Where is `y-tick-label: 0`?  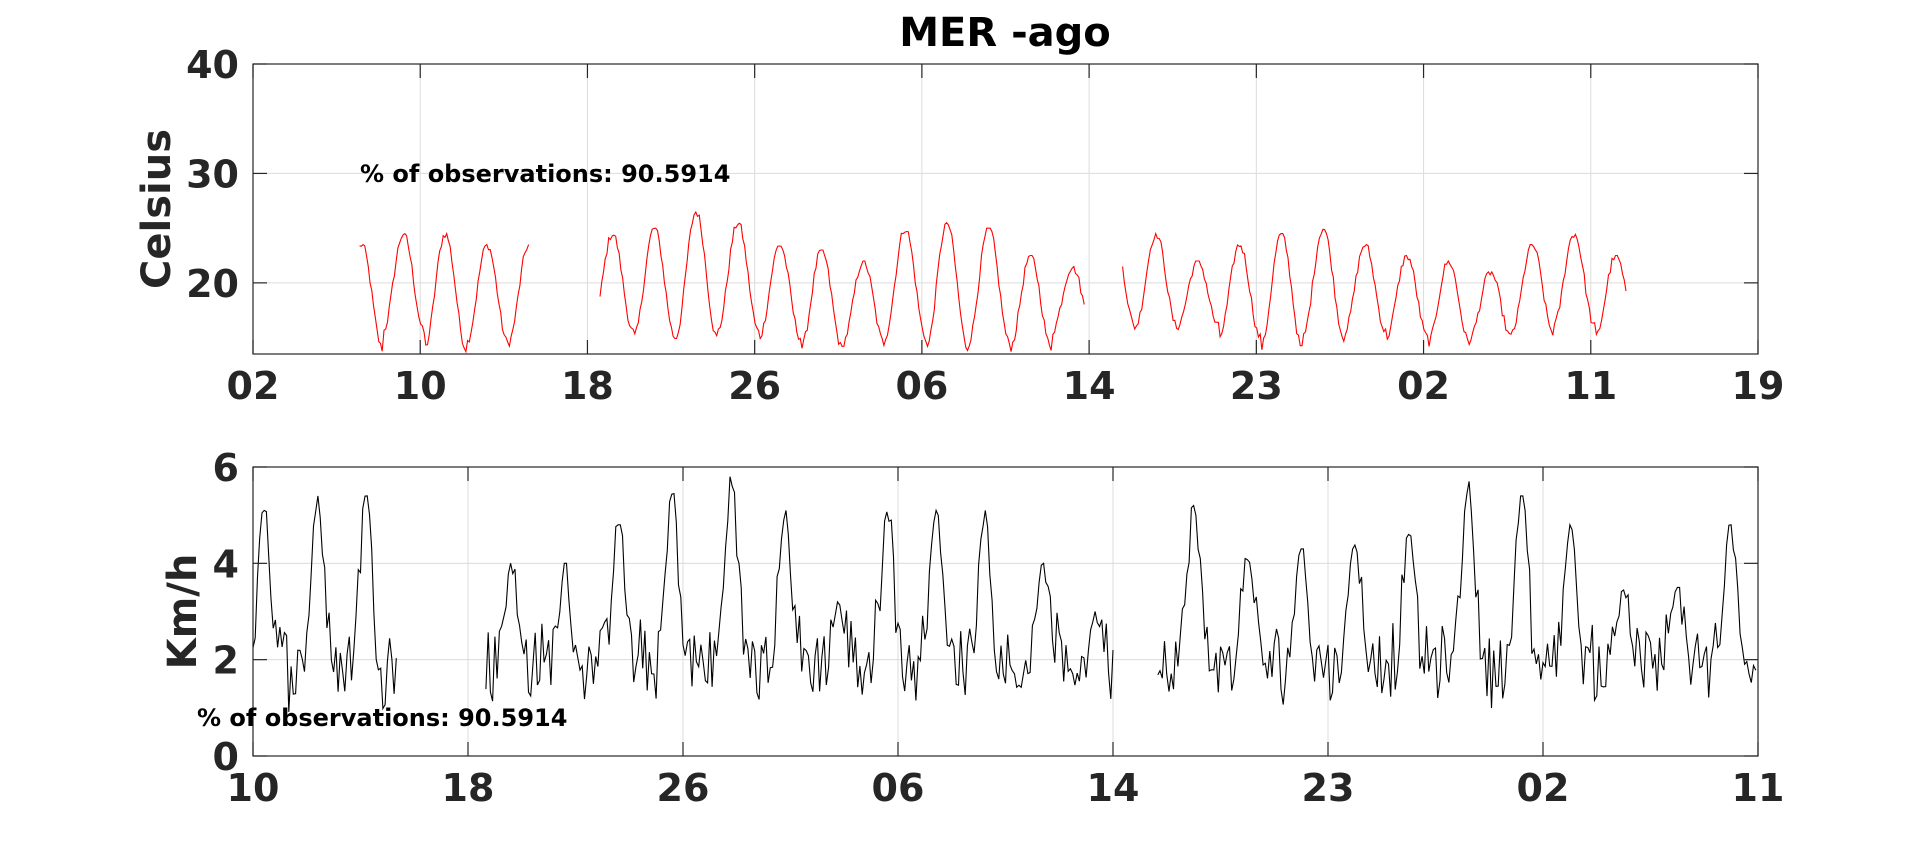 y-tick-label: 0 is located at coordinates (226, 757).